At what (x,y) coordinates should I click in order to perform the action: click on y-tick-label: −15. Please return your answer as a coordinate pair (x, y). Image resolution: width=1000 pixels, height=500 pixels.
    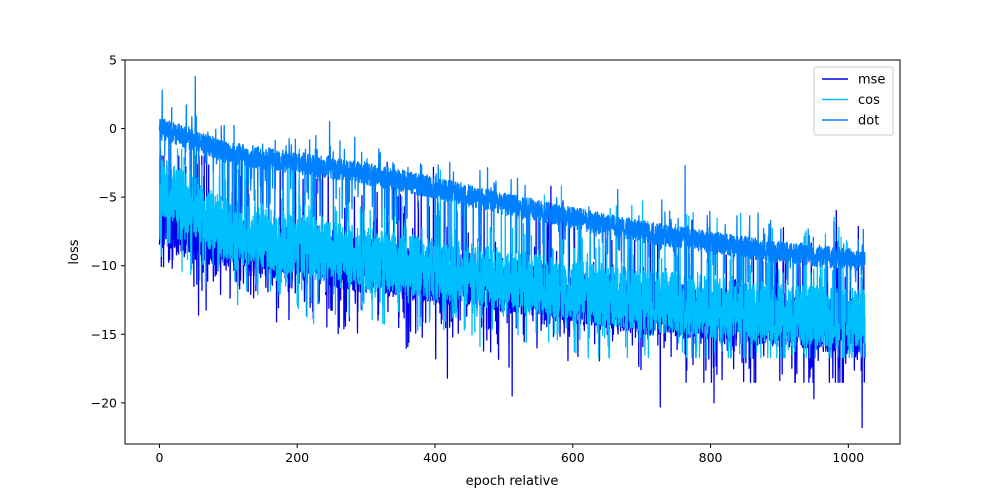
    Looking at the image, I should click on (104, 334).